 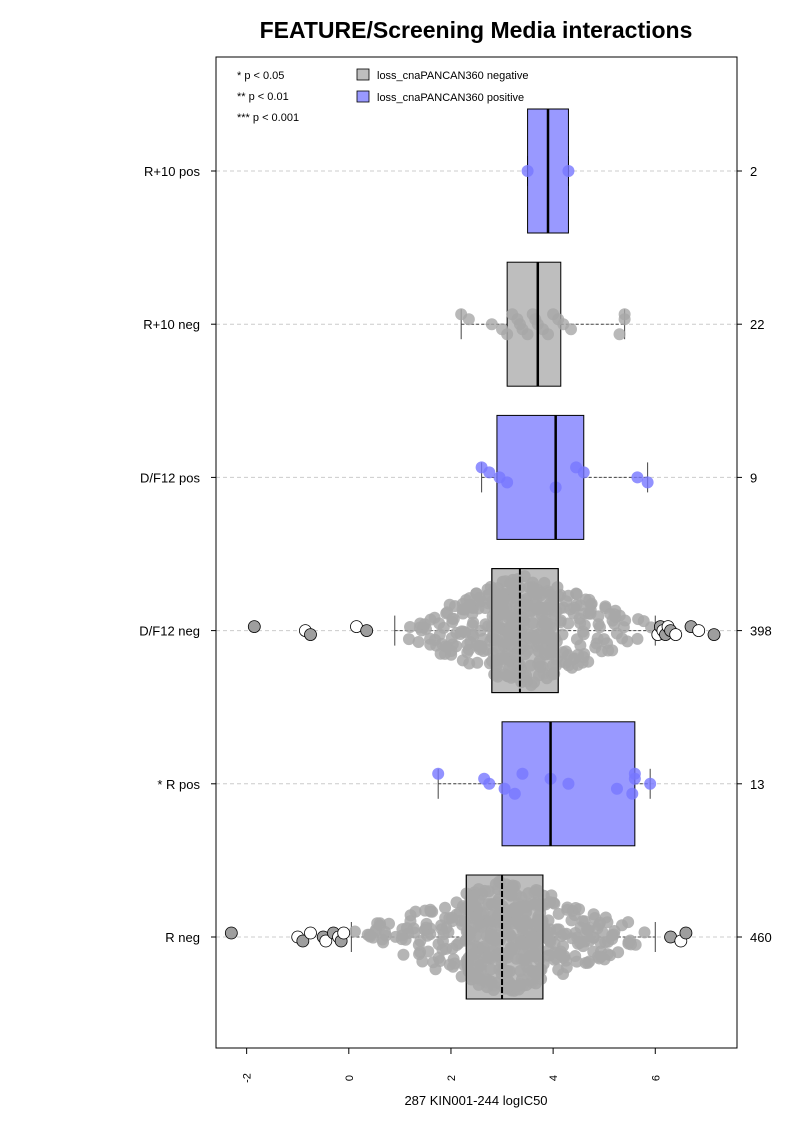 What do you see at coordinates (476, 30) in the screenshot?
I see `chart-title: FEATURE/Screening Media interactions` at bounding box center [476, 30].